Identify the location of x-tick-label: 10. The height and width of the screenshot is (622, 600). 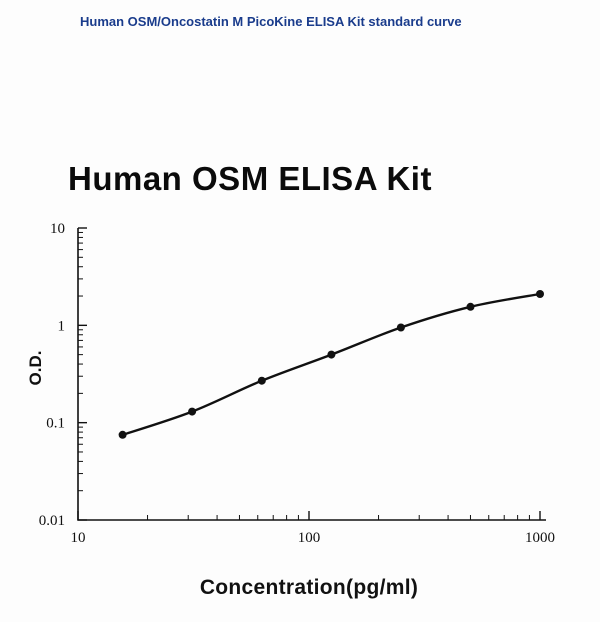
(78, 538).